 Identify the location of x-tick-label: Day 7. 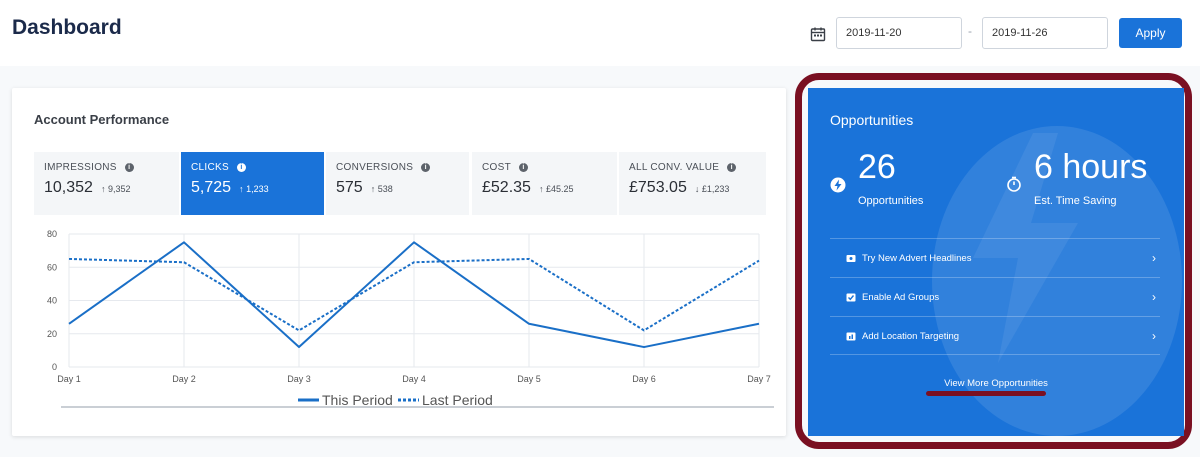
(759, 379).